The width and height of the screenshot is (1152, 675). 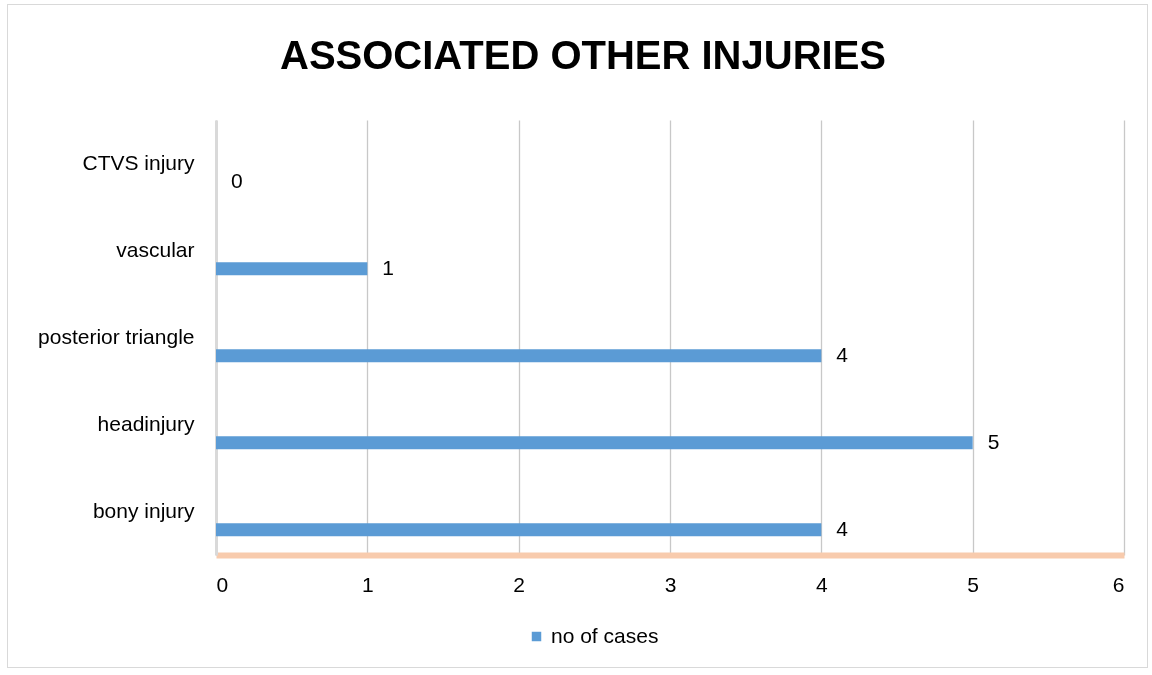 I want to click on data-label: 0, so click(x=237, y=180).